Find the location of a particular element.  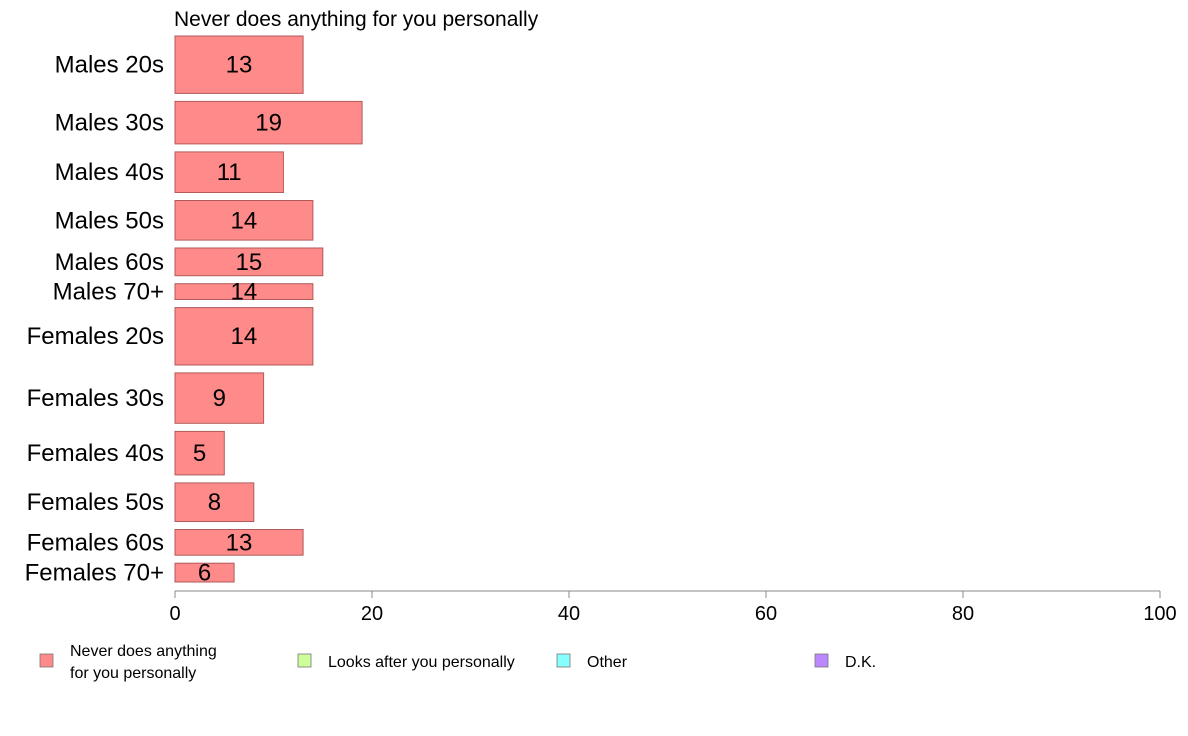

bar-males-50s is located at coordinates (244, 220).